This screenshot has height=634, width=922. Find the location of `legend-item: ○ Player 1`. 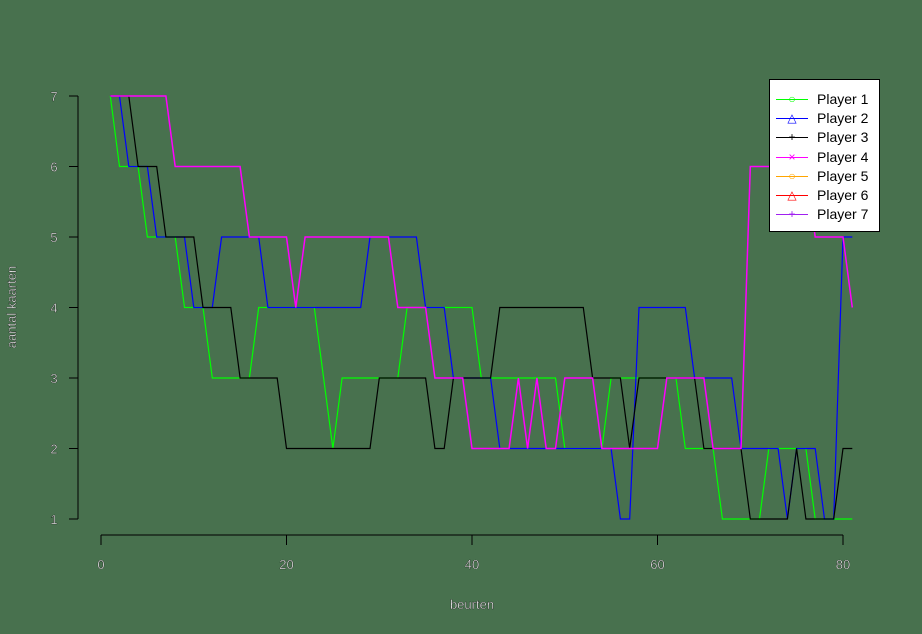

legend-item: ○ Player 1 is located at coordinates (825, 99).